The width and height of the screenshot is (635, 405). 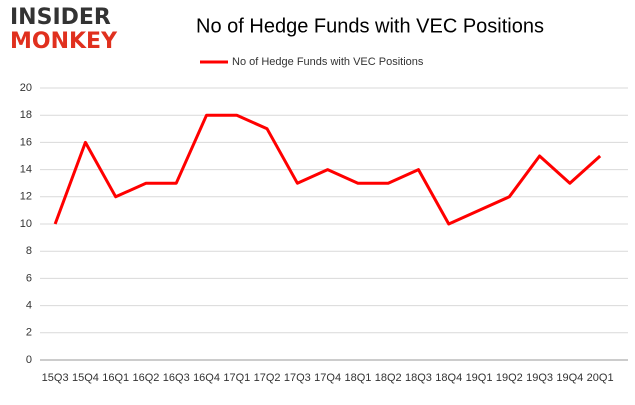 What do you see at coordinates (85, 378) in the screenshot?
I see `x-tick-label: 15Q4` at bounding box center [85, 378].